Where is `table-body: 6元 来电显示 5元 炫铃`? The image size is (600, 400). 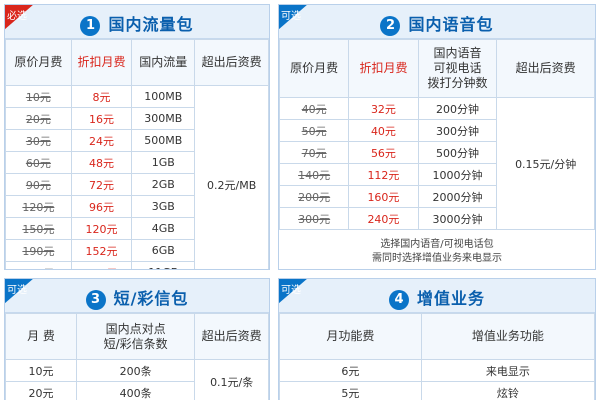 table-body: 6元 来电显示 5元 炫铃 is located at coordinates (437, 379).